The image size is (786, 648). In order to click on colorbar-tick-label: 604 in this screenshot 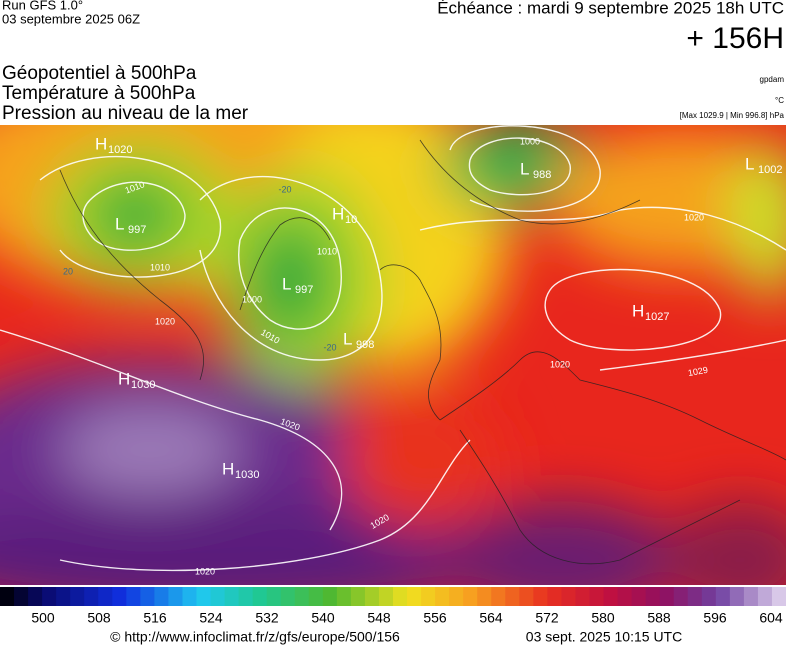, I will do `click(771, 618)`.